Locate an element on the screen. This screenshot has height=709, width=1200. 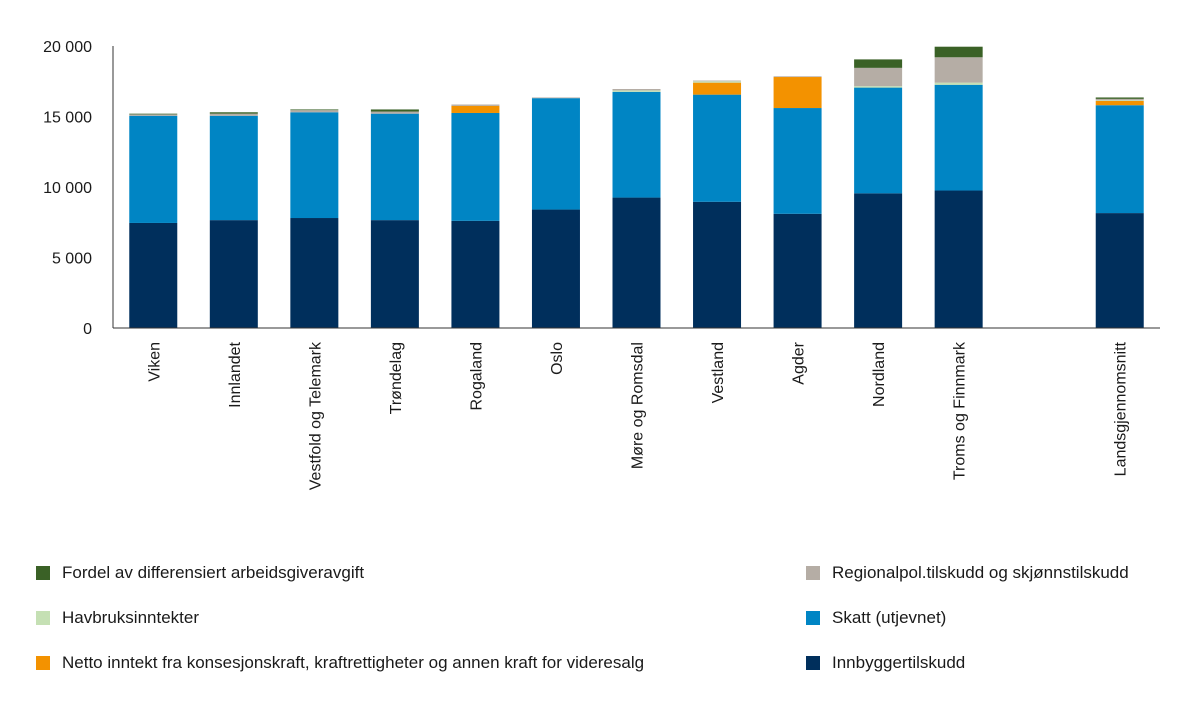
y-tick-label: 0 is located at coordinates (87, 329).